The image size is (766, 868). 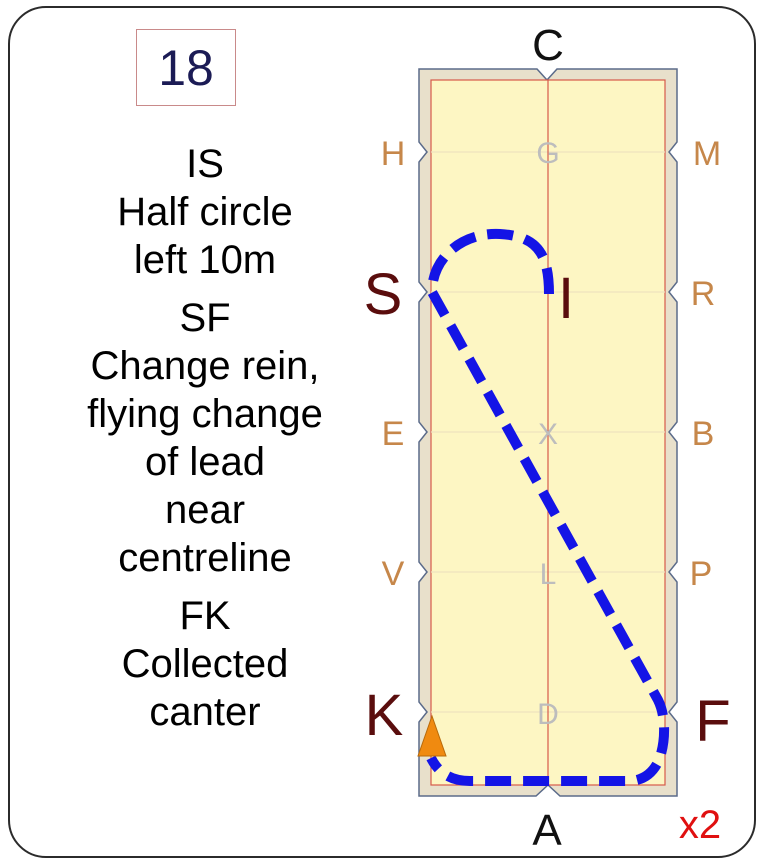 I want to click on marker-h: H, so click(x=393, y=154).